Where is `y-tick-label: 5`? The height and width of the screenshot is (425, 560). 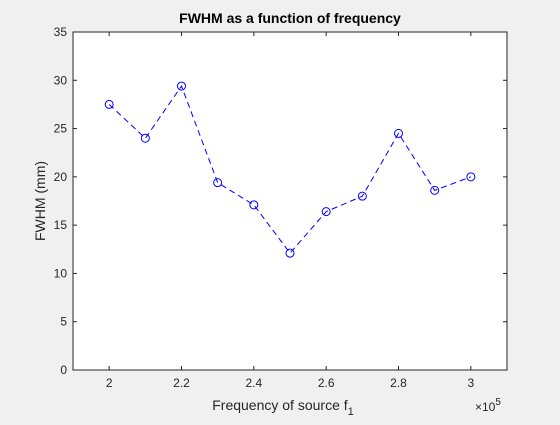 y-tick-label: 5 is located at coordinates (63, 322).